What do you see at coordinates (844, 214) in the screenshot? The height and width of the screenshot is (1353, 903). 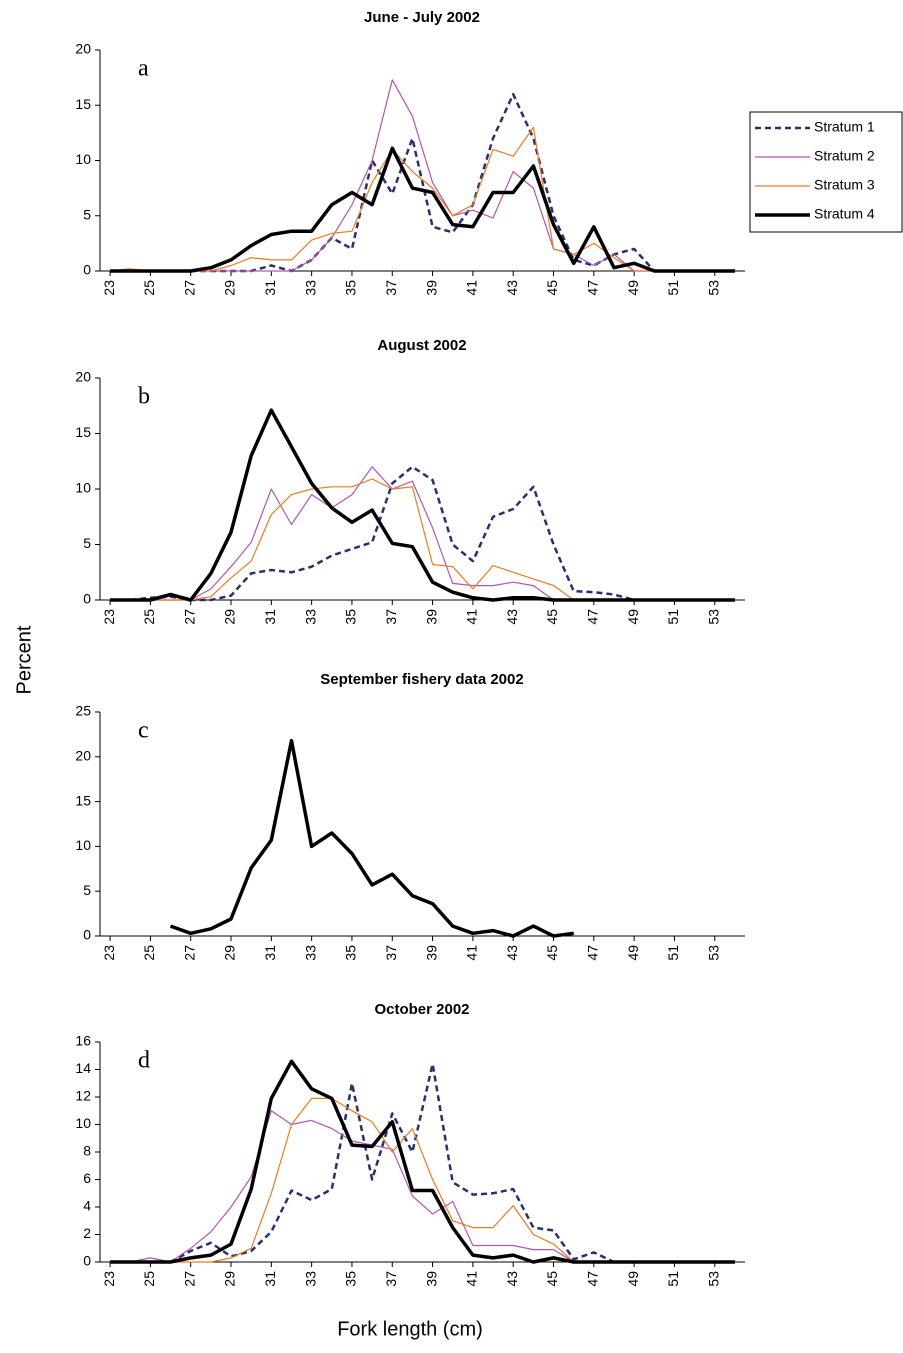 I see `legend-label: Stratum 4` at bounding box center [844, 214].